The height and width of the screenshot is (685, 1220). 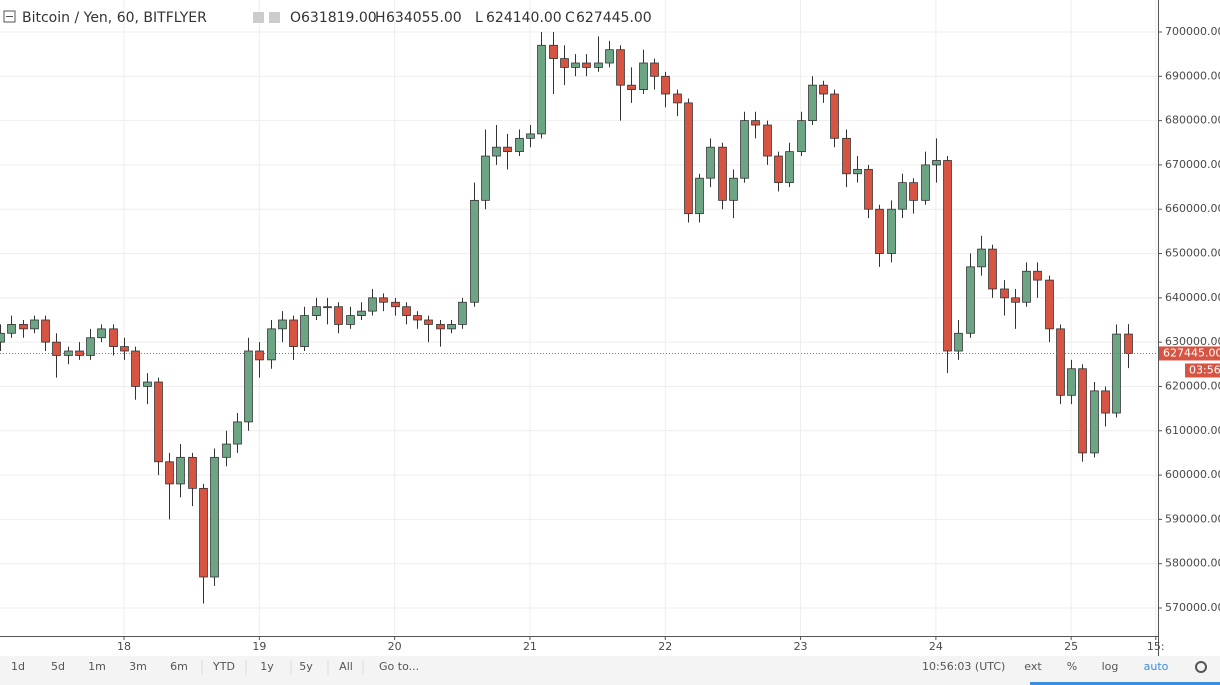 What do you see at coordinates (295, 18) in the screenshot?
I see `ohlc-letter: O` at bounding box center [295, 18].